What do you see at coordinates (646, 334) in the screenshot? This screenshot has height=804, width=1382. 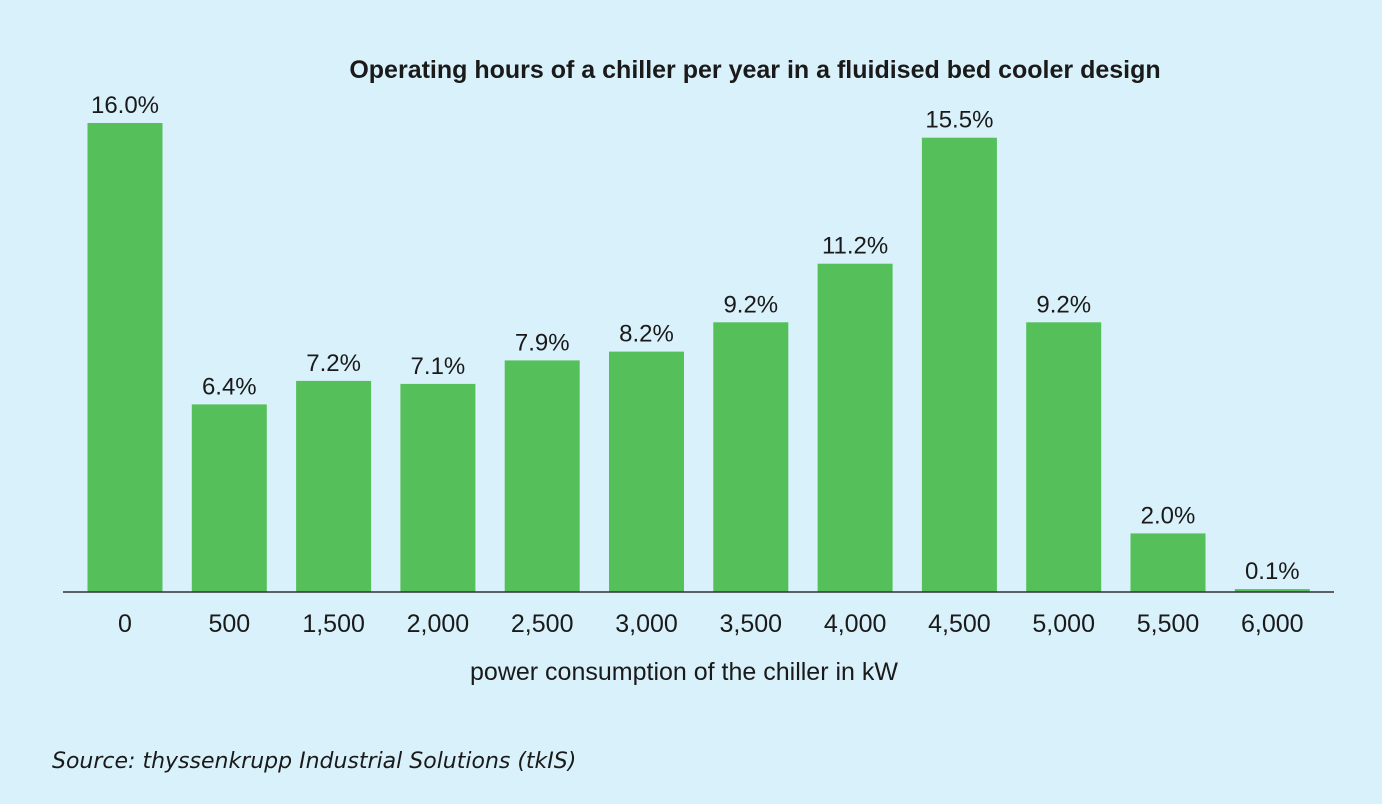 I see `data-label-3,000: 8.2%` at bounding box center [646, 334].